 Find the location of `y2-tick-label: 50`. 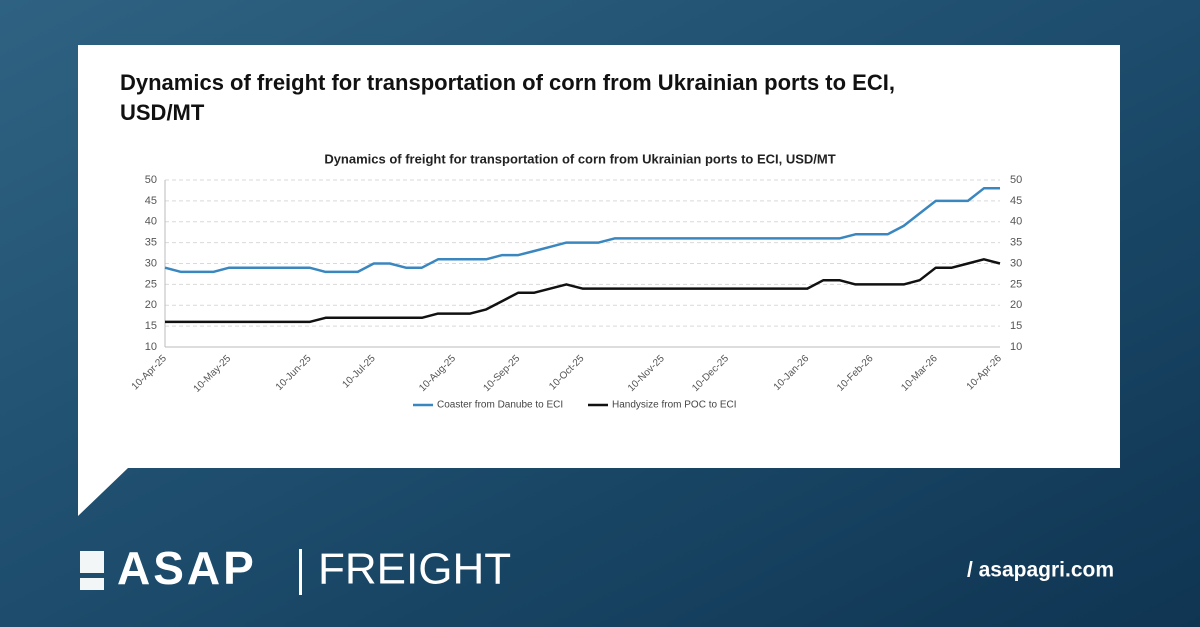

y2-tick-label: 50 is located at coordinates (1016, 180).